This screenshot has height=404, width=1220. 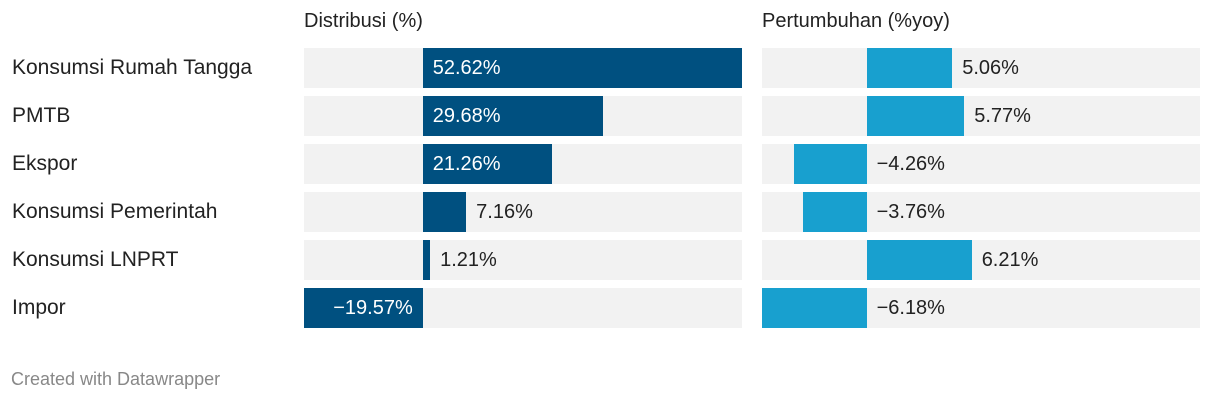 What do you see at coordinates (95, 259) in the screenshot?
I see `row-label: Konsumsi LNPRT` at bounding box center [95, 259].